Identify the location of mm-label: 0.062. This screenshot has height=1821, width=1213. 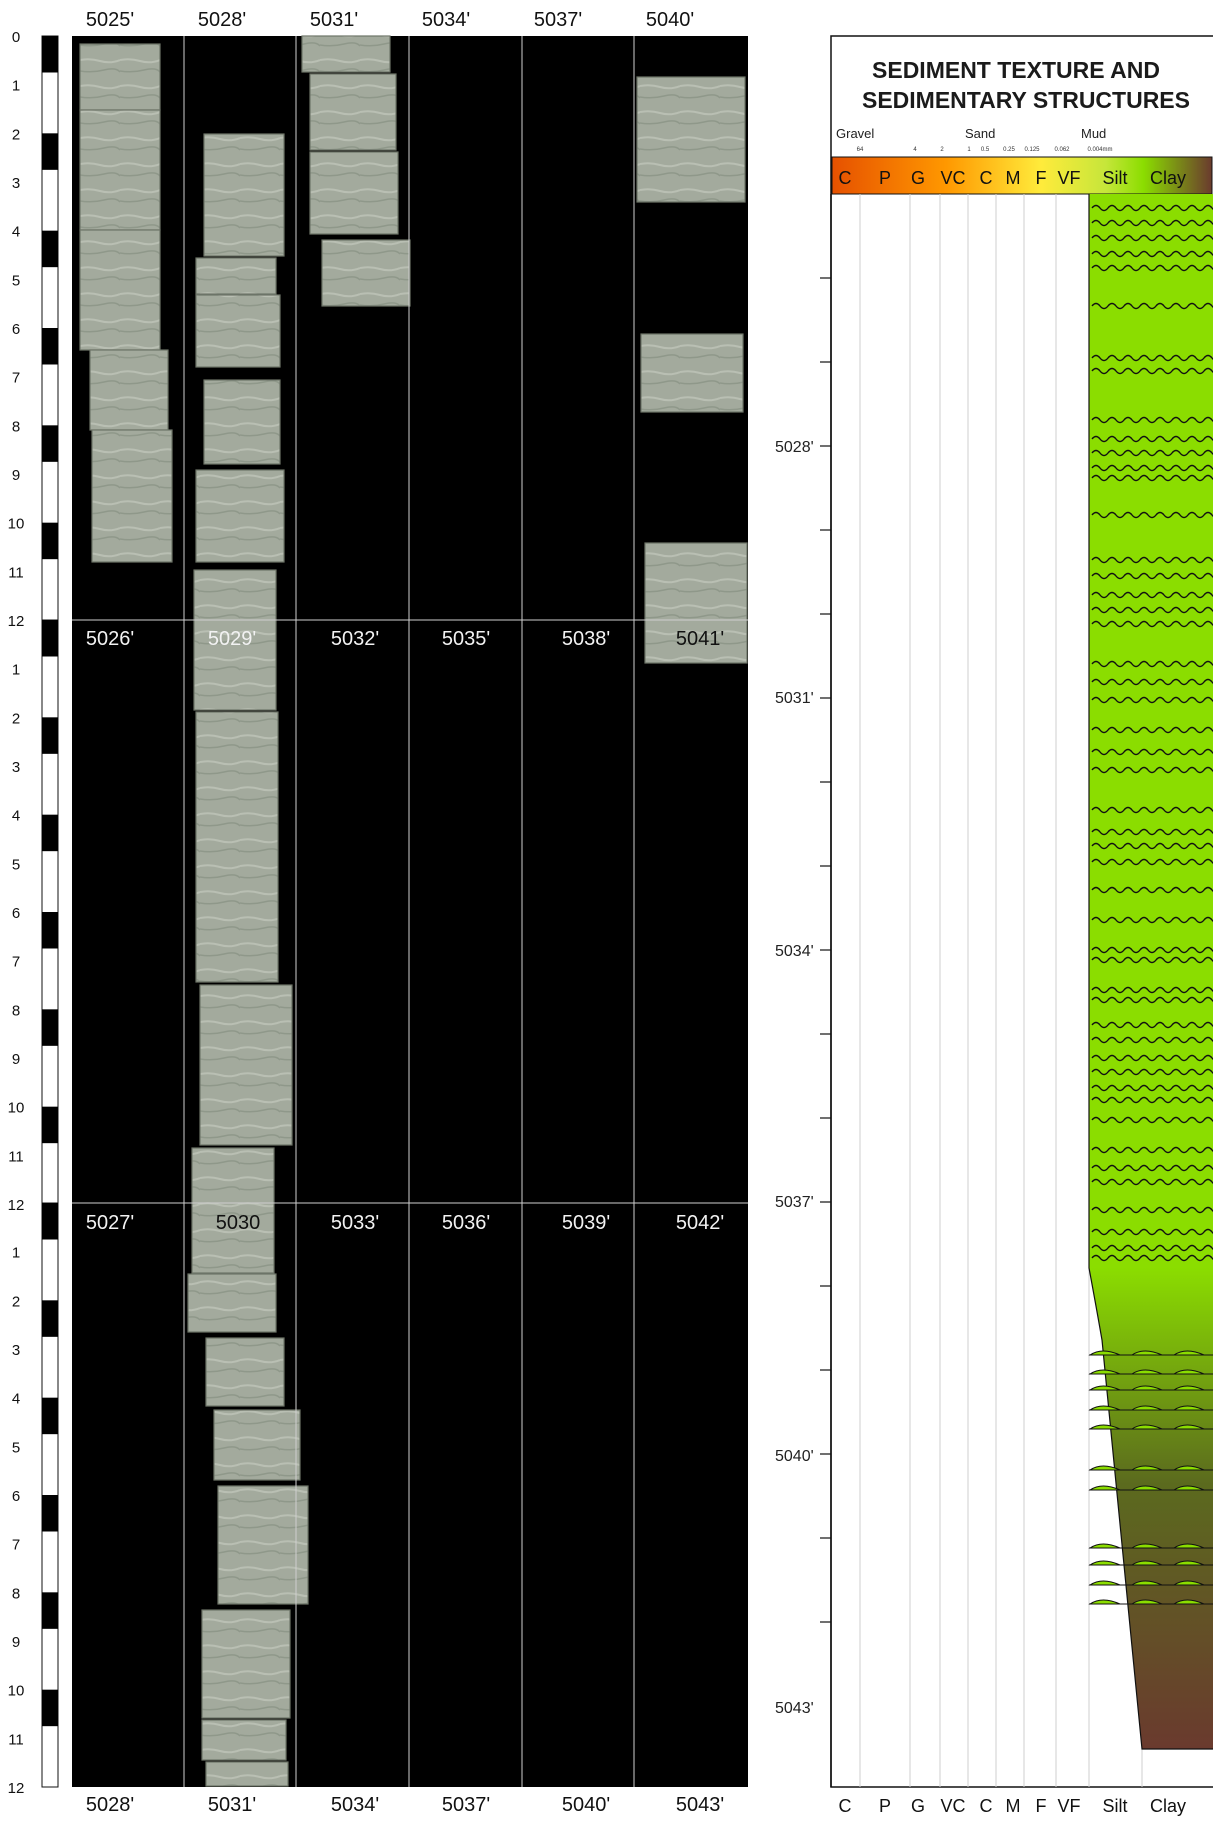
(1062, 150).